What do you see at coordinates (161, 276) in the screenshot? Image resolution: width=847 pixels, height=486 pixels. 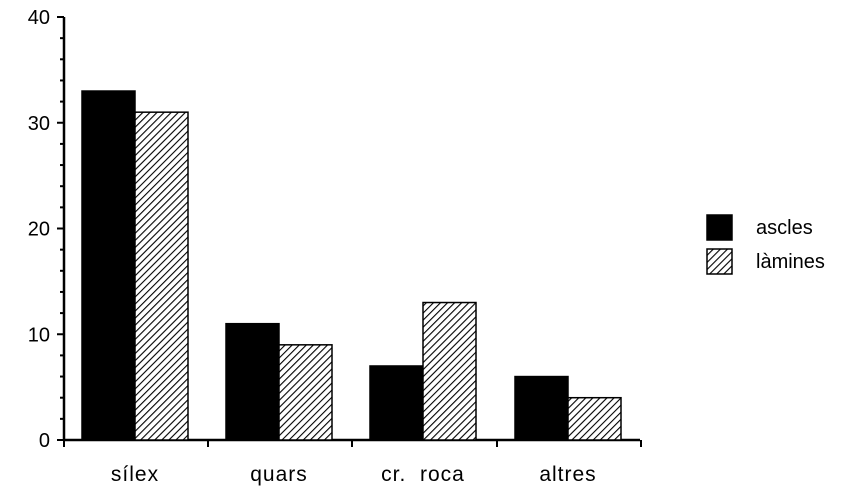 I see `bar-làmines-0` at bounding box center [161, 276].